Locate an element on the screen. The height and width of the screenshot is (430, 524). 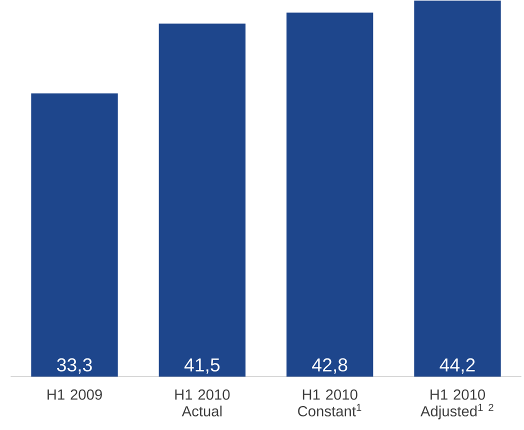
data-label: 42,8 is located at coordinates (330, 366).